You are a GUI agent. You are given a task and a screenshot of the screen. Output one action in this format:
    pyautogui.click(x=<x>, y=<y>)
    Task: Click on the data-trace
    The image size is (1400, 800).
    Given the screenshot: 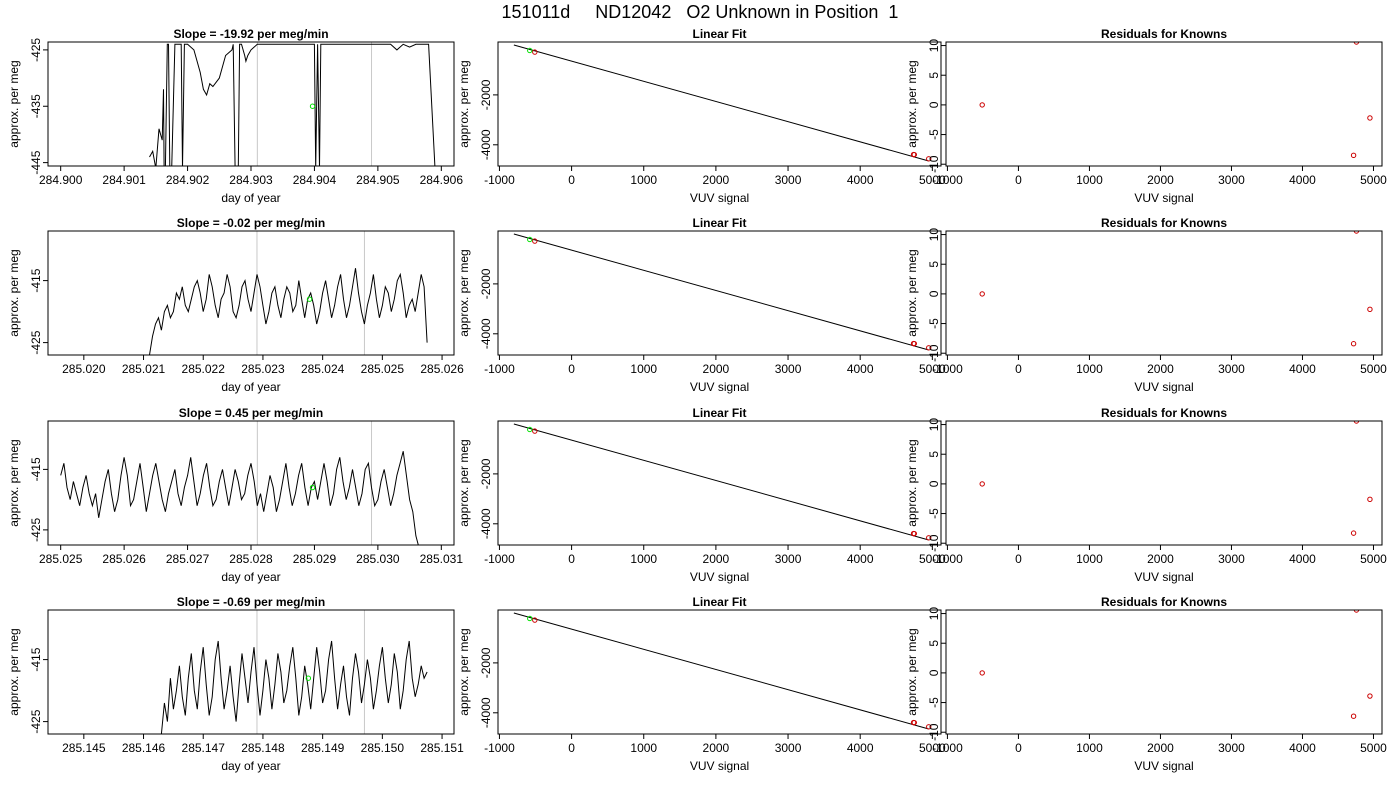 What is the action you would take?
    pyautogui.click(x=239, y=498)
    